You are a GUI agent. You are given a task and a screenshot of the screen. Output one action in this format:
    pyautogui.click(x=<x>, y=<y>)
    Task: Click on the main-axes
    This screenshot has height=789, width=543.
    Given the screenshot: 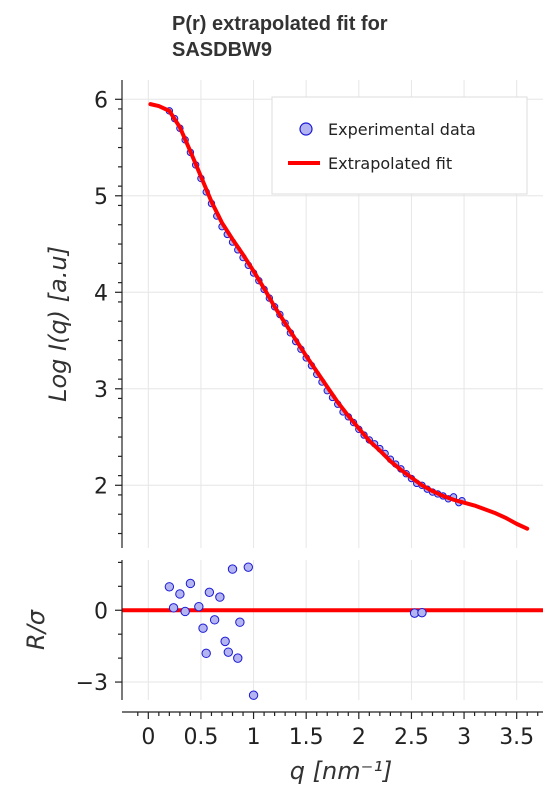 What is the action you would take?
    pyautogui.click(x=119, y=314)
    